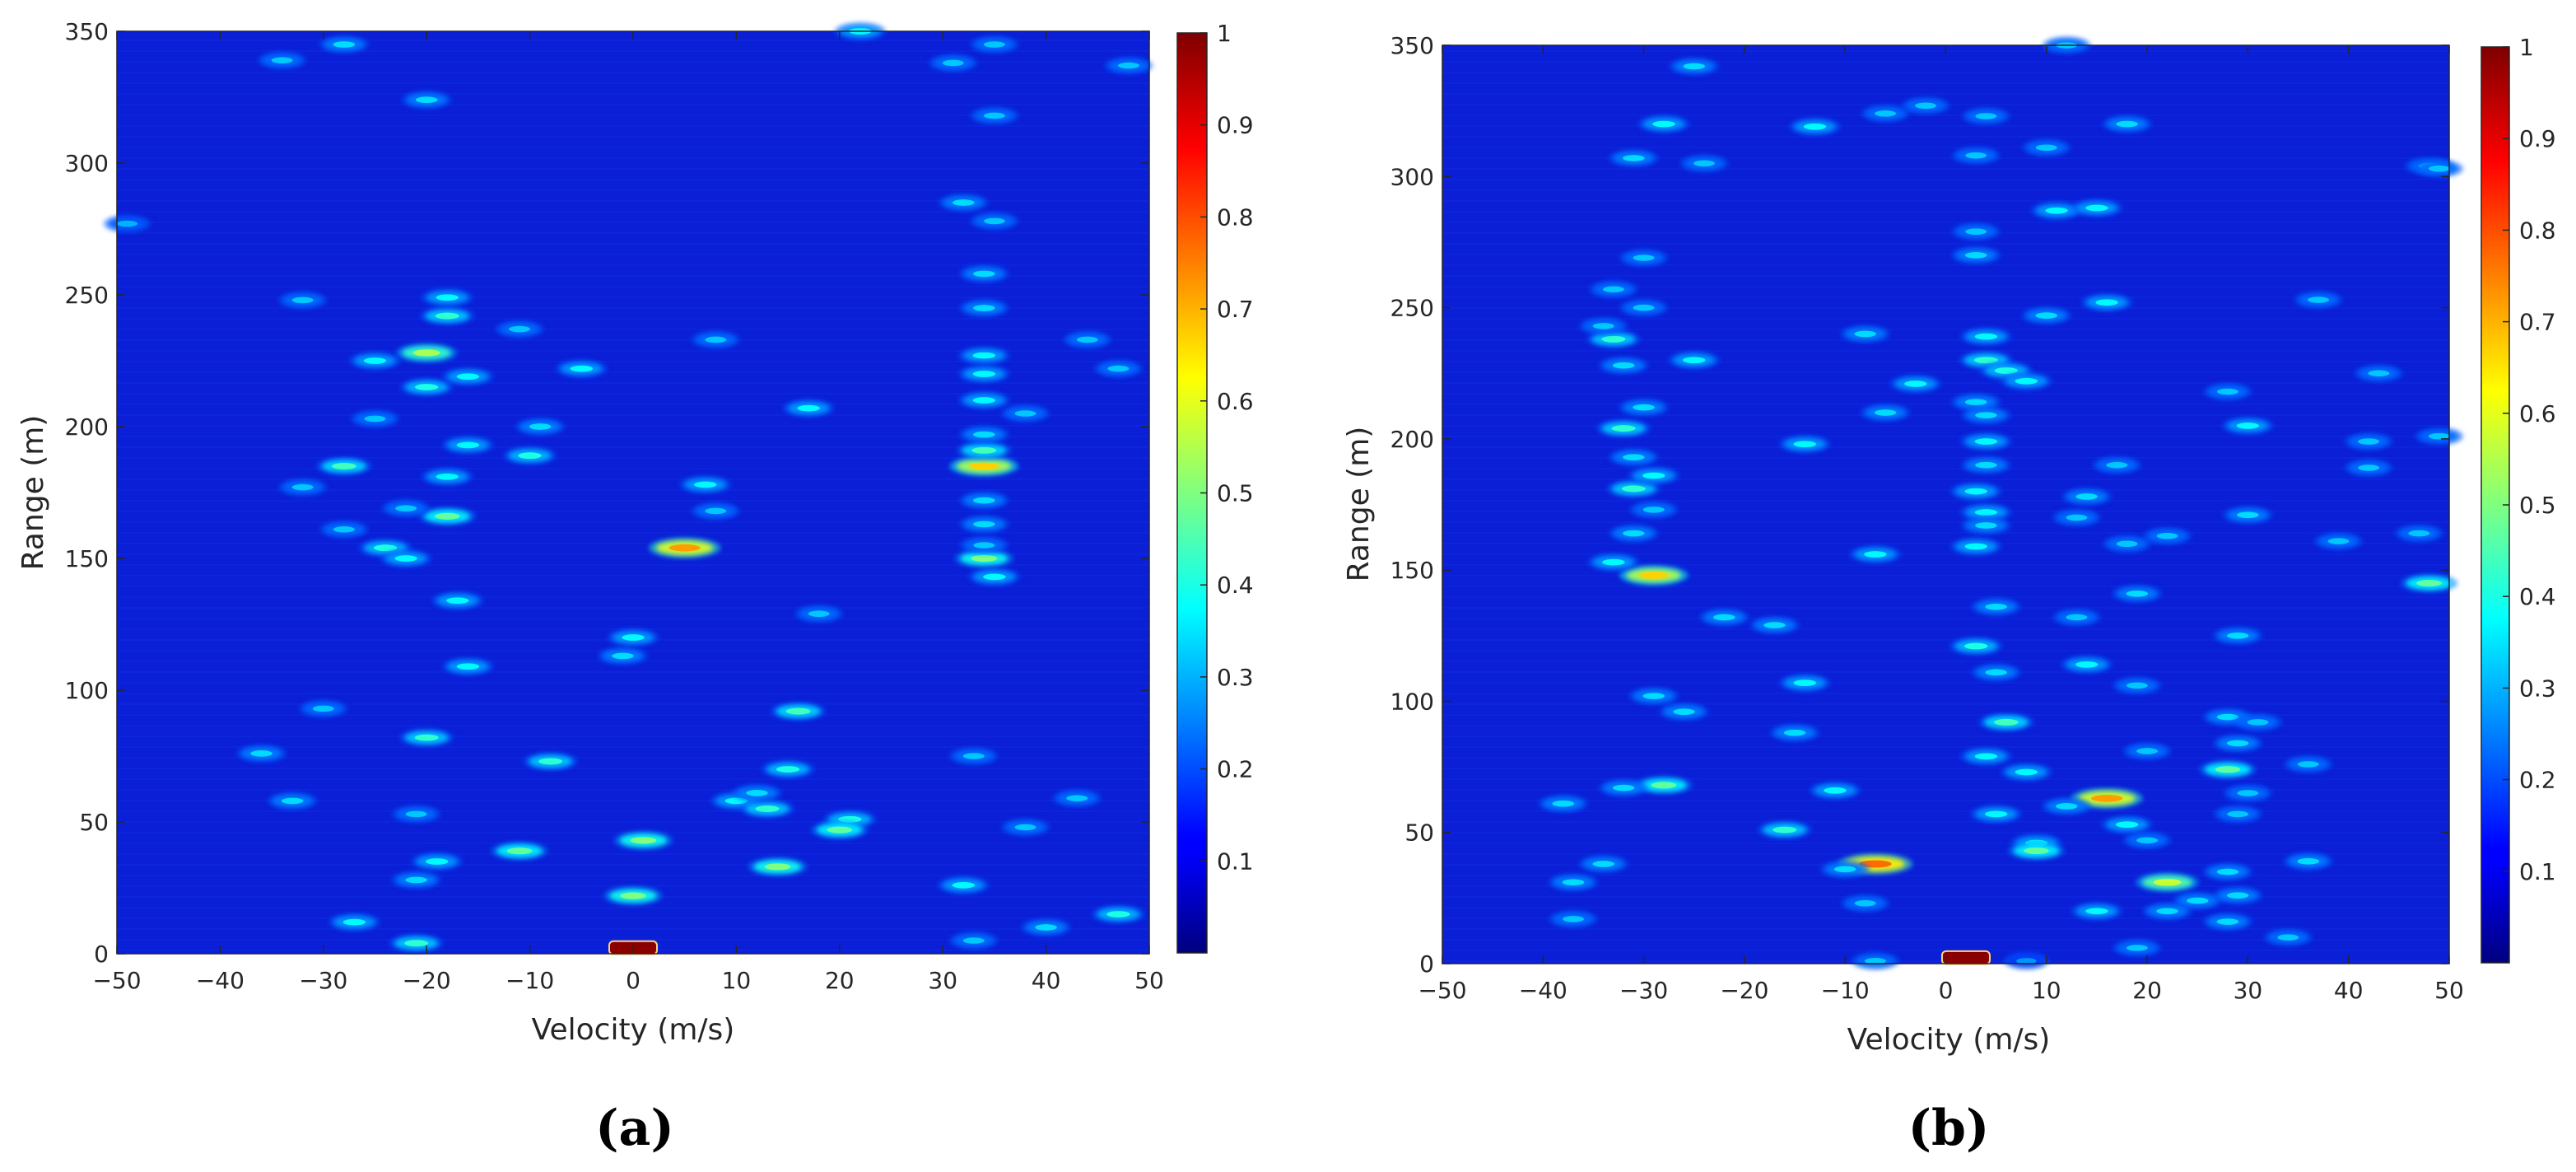  What do you see at coordinates (1412, 439) in the screenshot?
I see `y-tick-label: 200` at bounding box center [1412, 439].